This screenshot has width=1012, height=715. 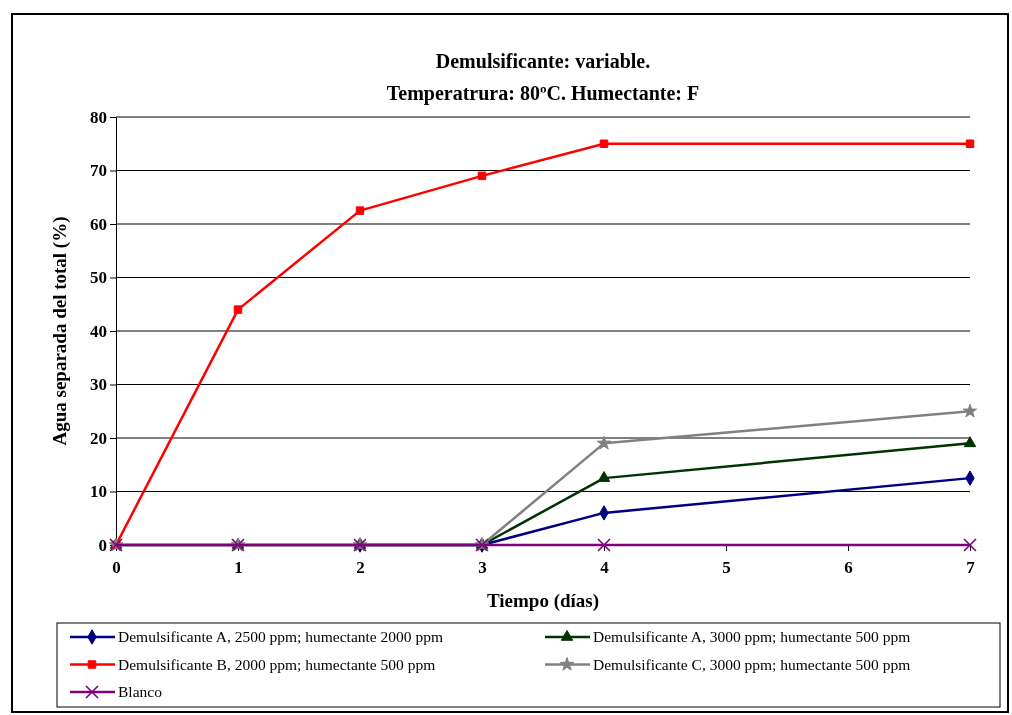 I want to click on y-tick-label: 70, so click(x=98, y=171).